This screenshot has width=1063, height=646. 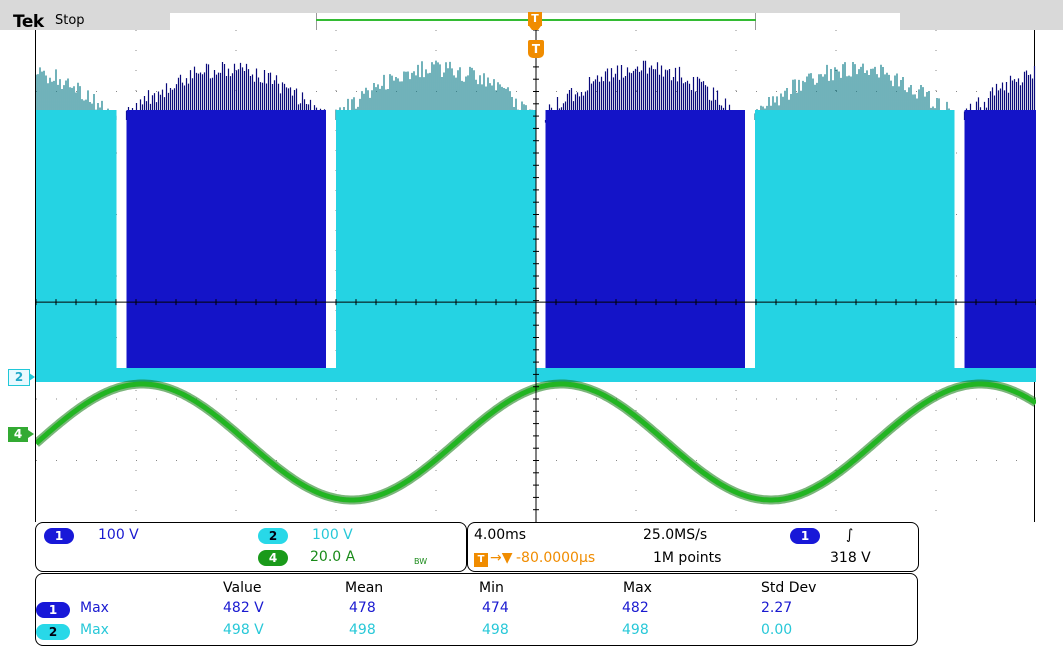 I want to click on column-header-value: Value, so click(x=242, y=588).